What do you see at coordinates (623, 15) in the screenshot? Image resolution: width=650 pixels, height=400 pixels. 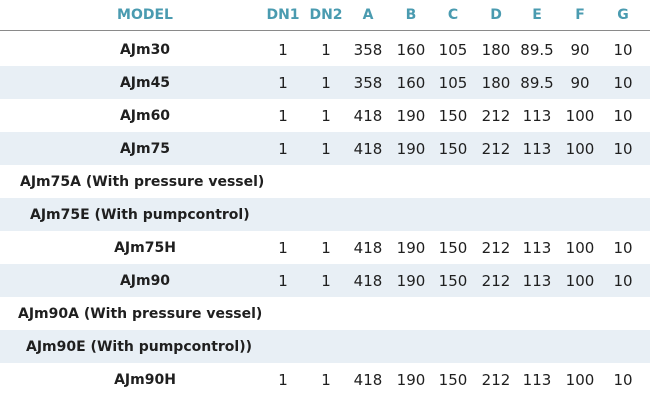 I see `header-g: G` at bounding box center [623, 15].